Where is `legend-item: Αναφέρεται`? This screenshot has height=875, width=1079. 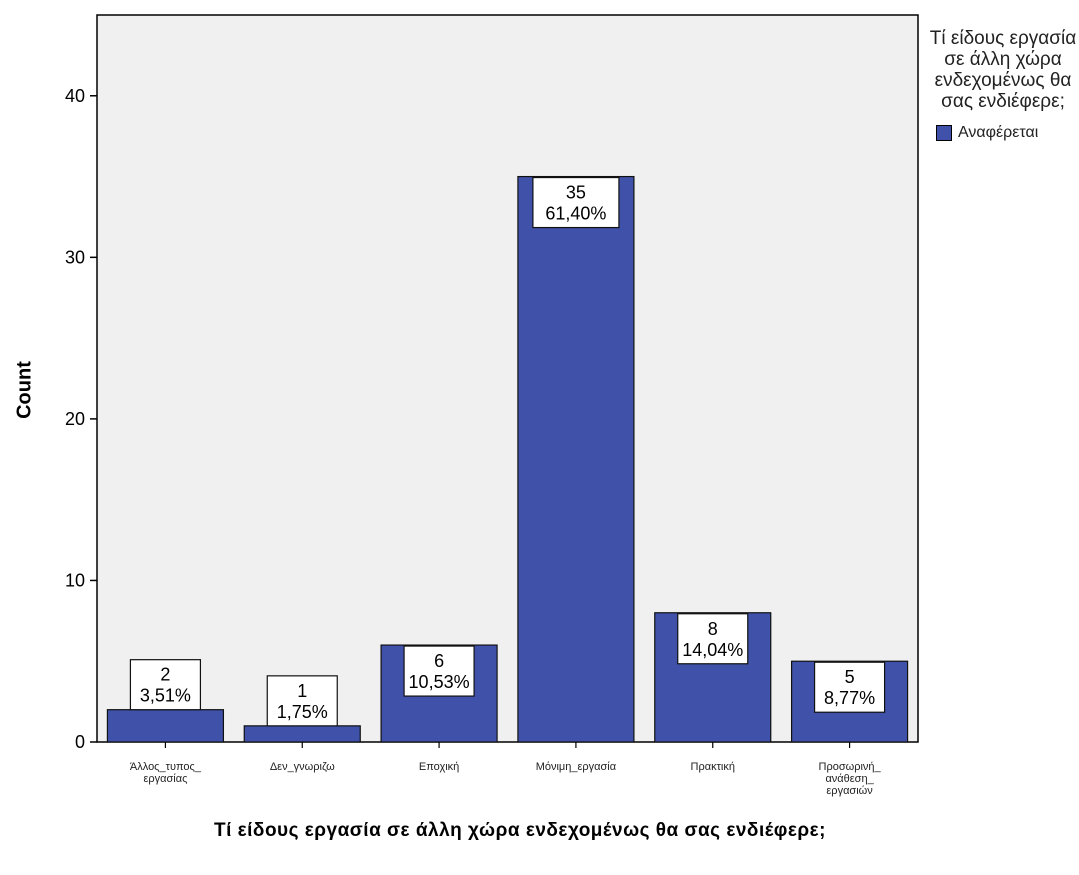
legend-item: Αναφέρεται is located at coordinates (1007, 133).